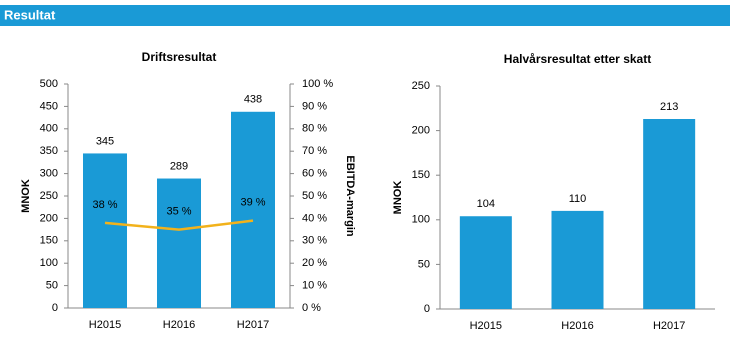 The image size is (730, 344). I want to click on line-label: 38 %, so click(104, 205).